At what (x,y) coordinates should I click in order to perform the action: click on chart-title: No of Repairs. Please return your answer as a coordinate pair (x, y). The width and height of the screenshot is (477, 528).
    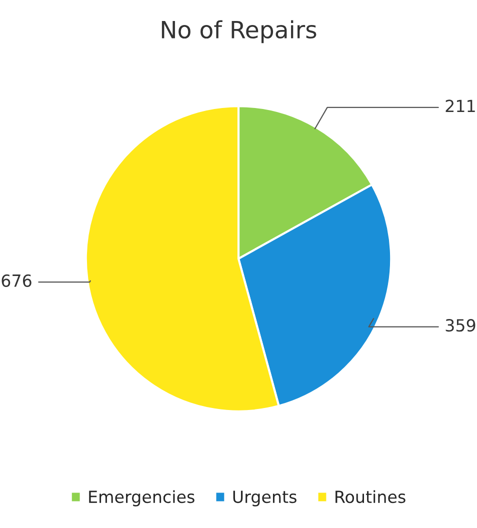
    Looking at the image, I should click on (239, 32).